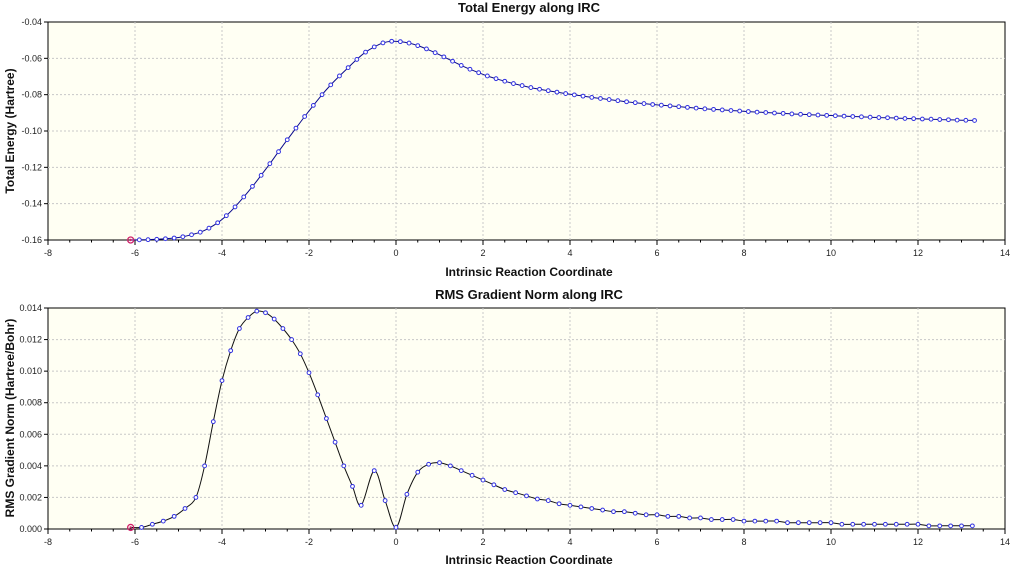  I want to click on x-axis-label: Intrinsic Reaction Coordinate, so click(529, 272).